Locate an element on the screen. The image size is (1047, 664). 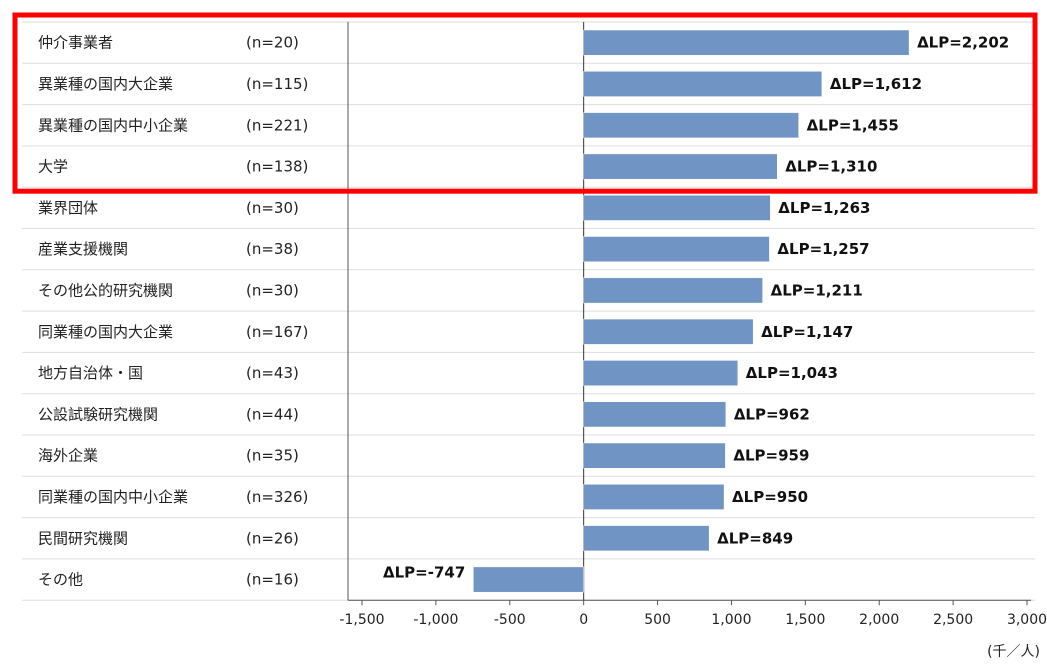
sample-size-label: (n=38) is located at coordinates (272, 249).